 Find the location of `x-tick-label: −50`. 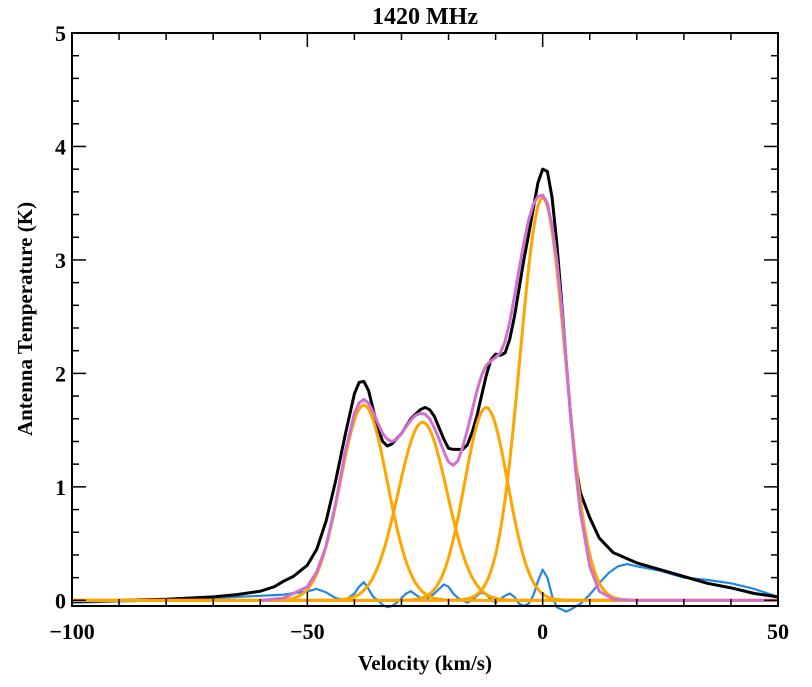

x-tick-label: −50 is located at coordinates (307, 631).